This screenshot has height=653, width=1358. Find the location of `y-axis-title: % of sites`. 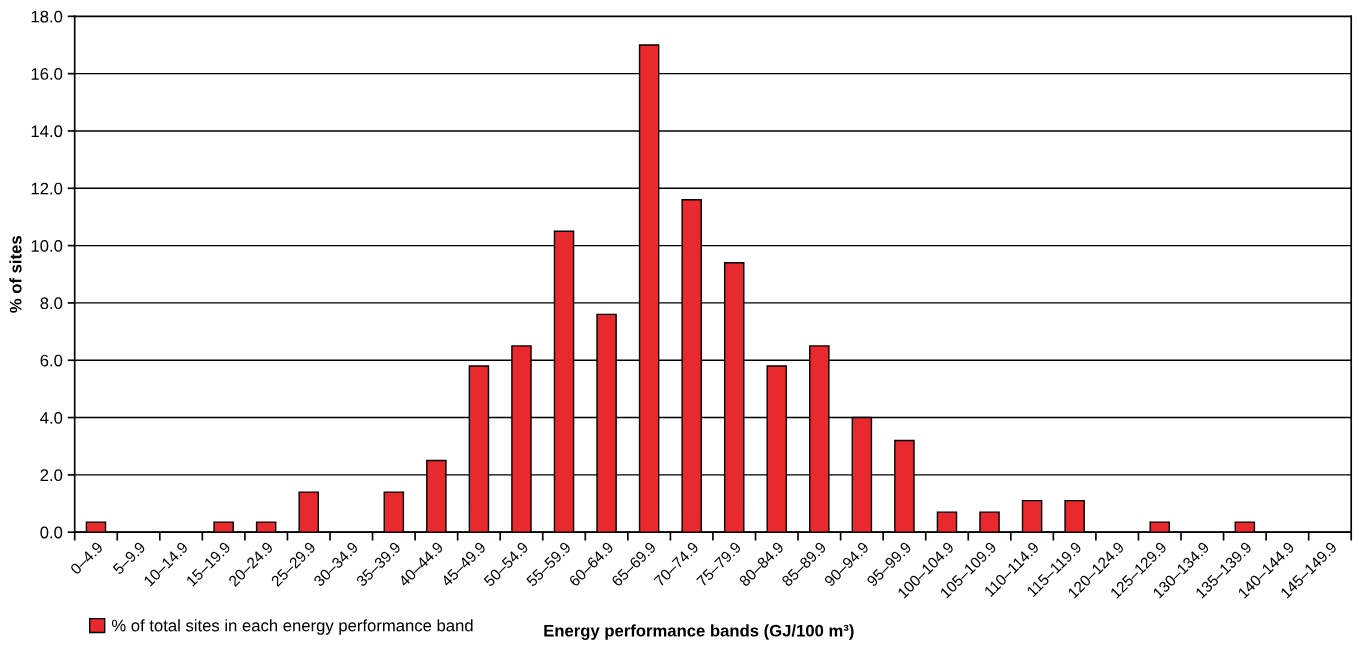

y-axis-title: % of sites is located at coordinates (15, 274).